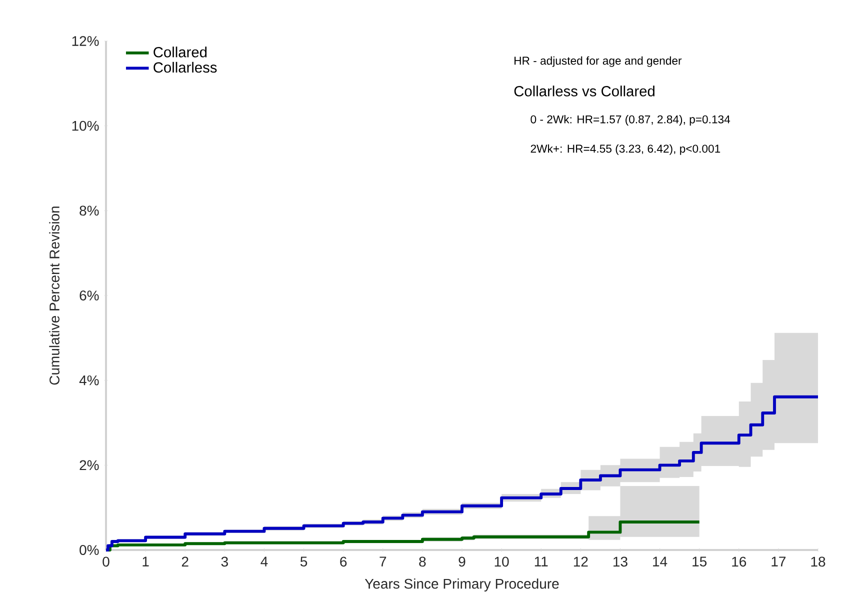 Image resolution: width=856 pixels, height=615 pixels. Describe the element at coordinates (343, 561) in the screenshot. I see `x-tick-label: 6` at that location.